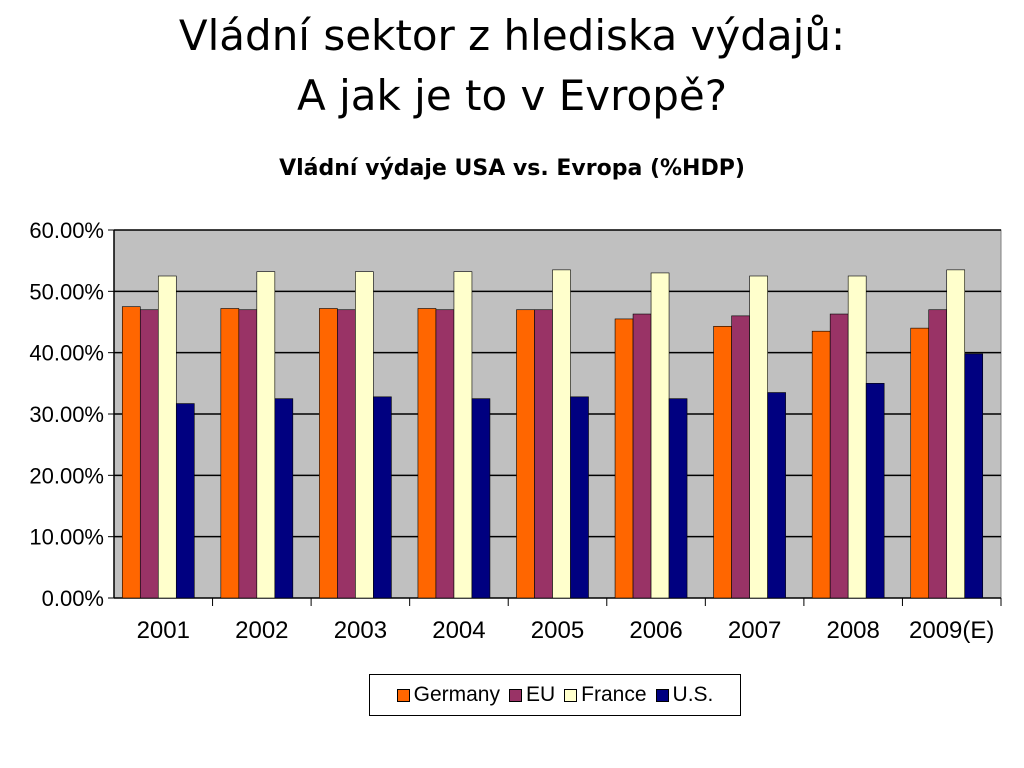 Image resolution: width=1024 pixels, height=768 pixels. I want to click on legend-label: Germany, so click(456, 694).